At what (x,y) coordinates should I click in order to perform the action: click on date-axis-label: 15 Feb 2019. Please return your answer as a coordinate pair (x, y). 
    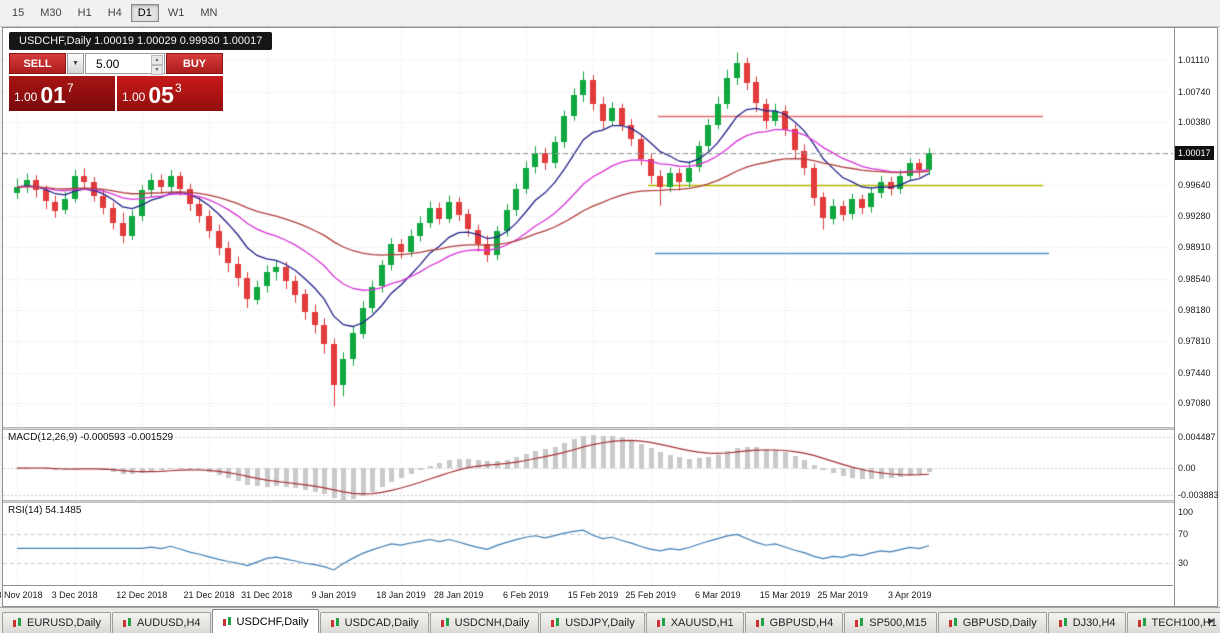
    Looking at the image, I should click on (593, 595).